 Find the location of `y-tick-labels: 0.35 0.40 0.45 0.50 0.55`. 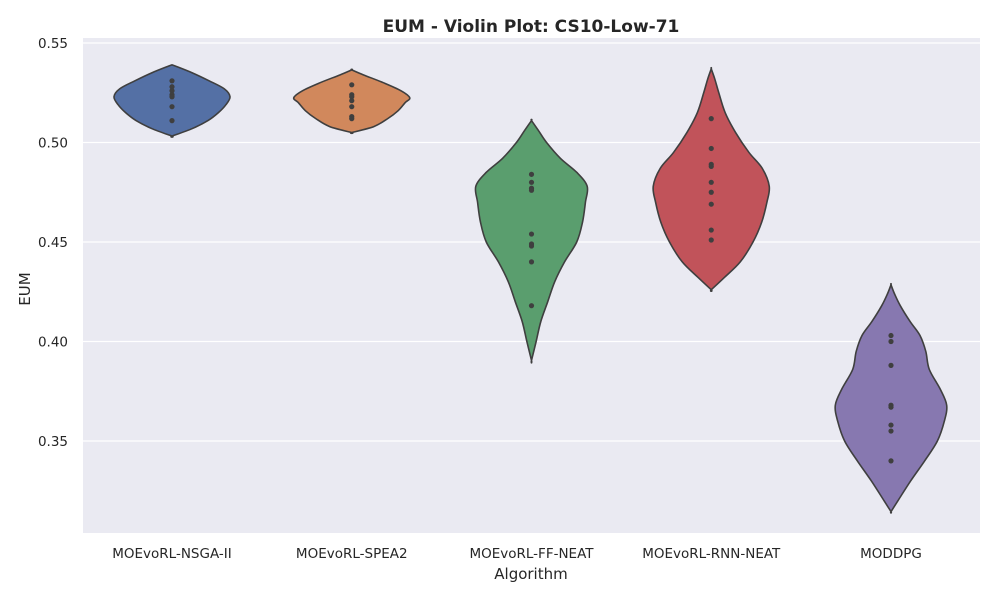

y-tick-labels: 0.35 0.40 0.45 0.50 0.55 is located at coordinates (53, 243).